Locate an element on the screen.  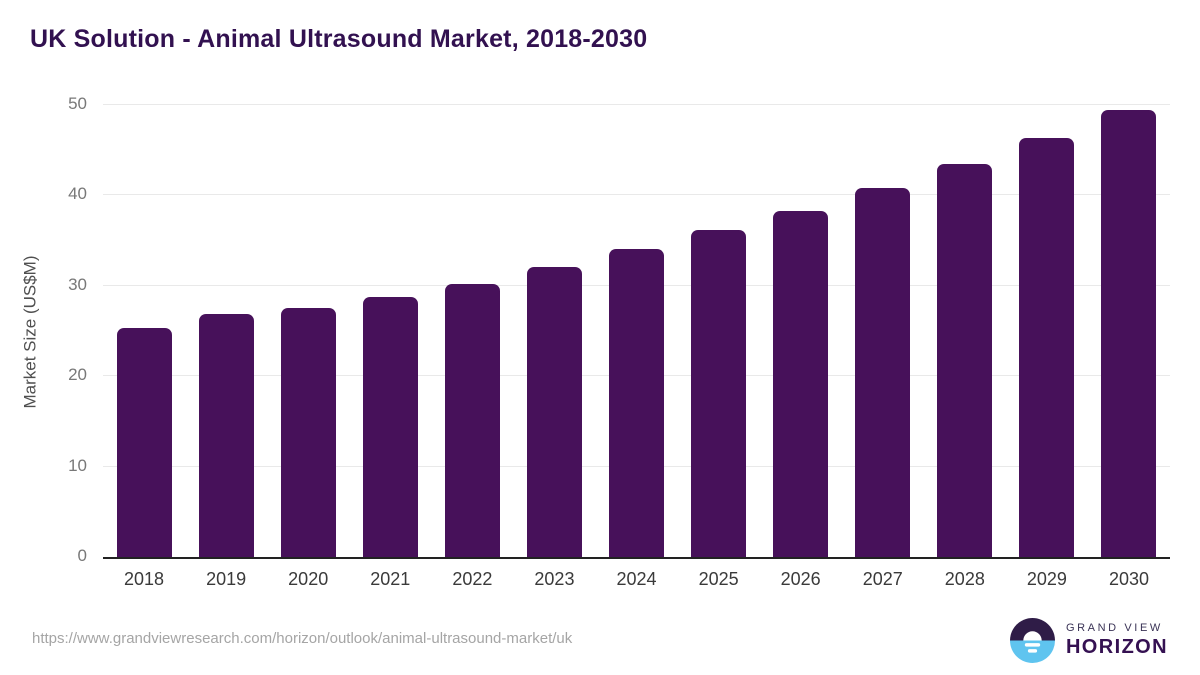
brand-logo: GRAND VIEW HORIZON is located at coordinates (1088, 640).